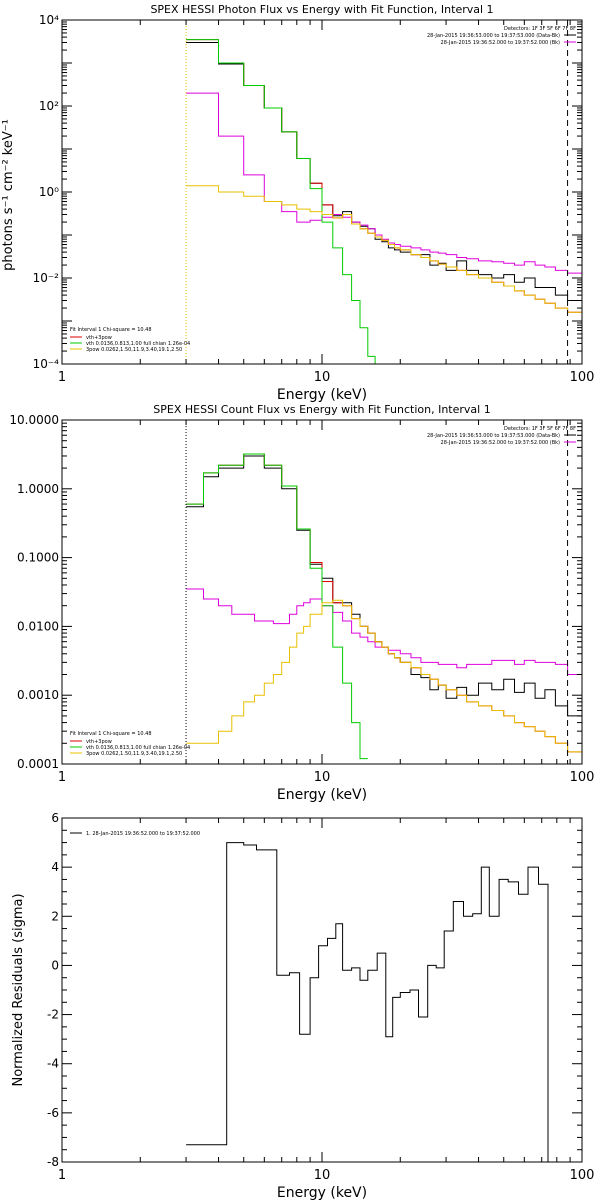 The image size is (600, 1200). Describe the element at coordinates (34, 420) in the screenshot. I see `y-tick-label: 10.0000` at that location.